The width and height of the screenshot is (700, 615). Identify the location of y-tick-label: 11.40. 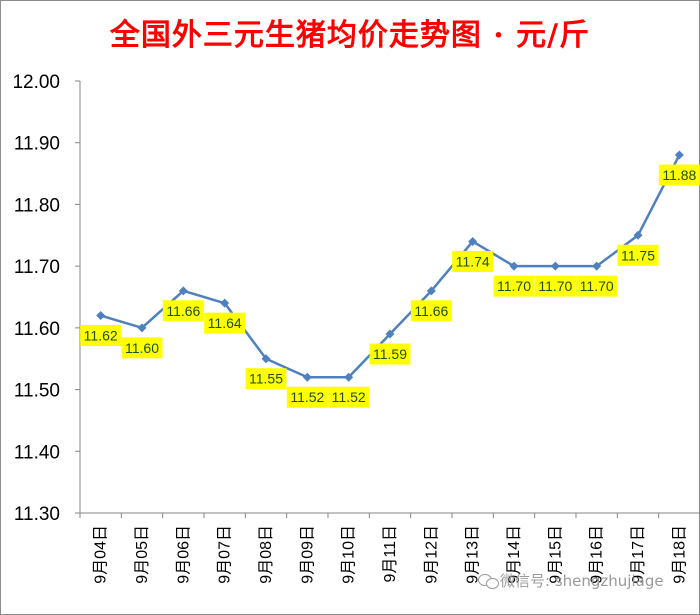
(37, 452).